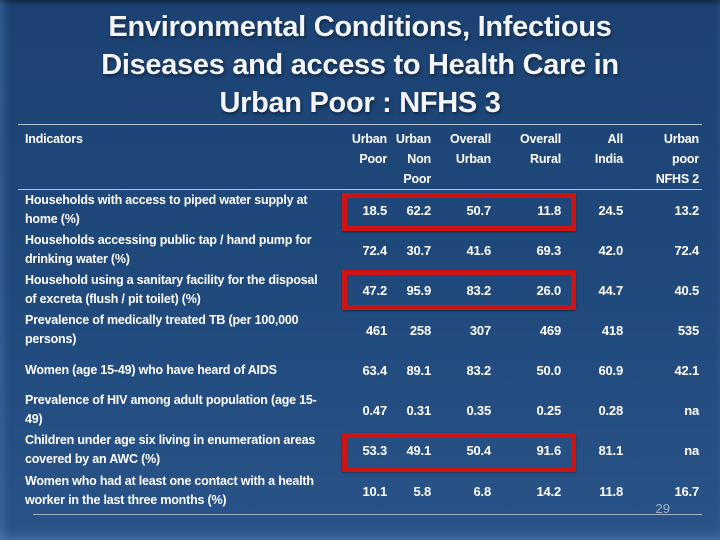 This screenshot has width=720, height=540. Describe the element at coordinates (54, 139) in the screenshot. I see `column-header-indicators: Indicators` at that location.